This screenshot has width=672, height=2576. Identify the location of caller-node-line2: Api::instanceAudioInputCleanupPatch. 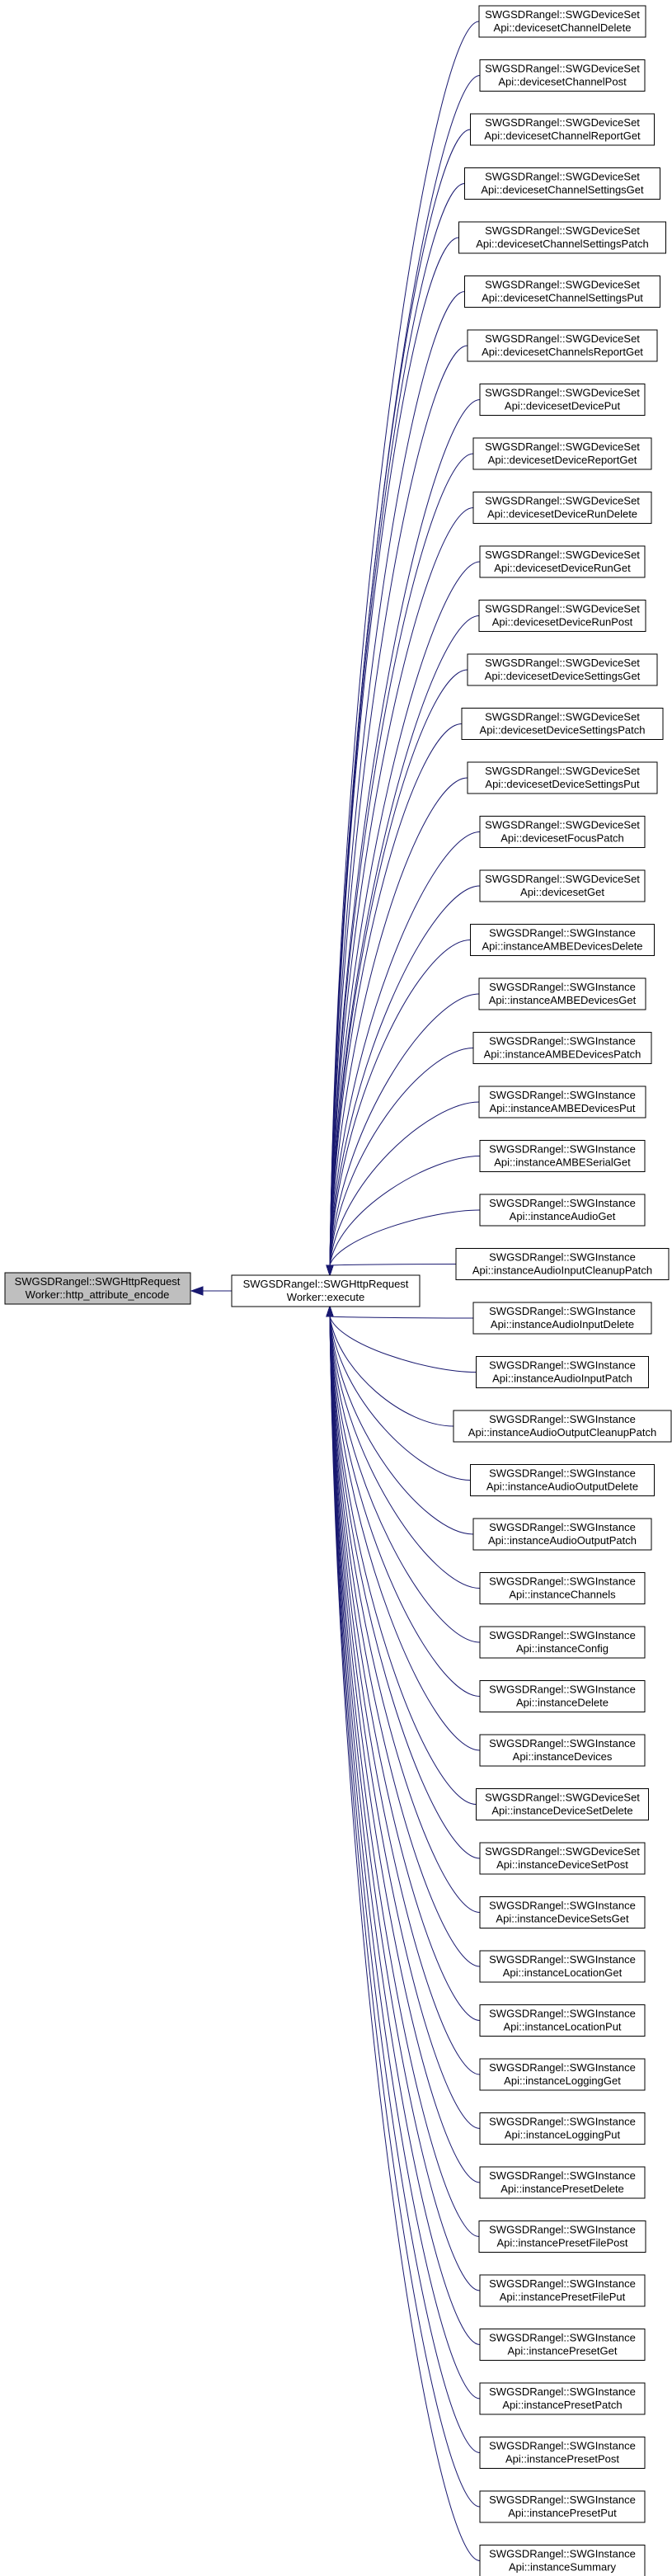
(562, 1270).